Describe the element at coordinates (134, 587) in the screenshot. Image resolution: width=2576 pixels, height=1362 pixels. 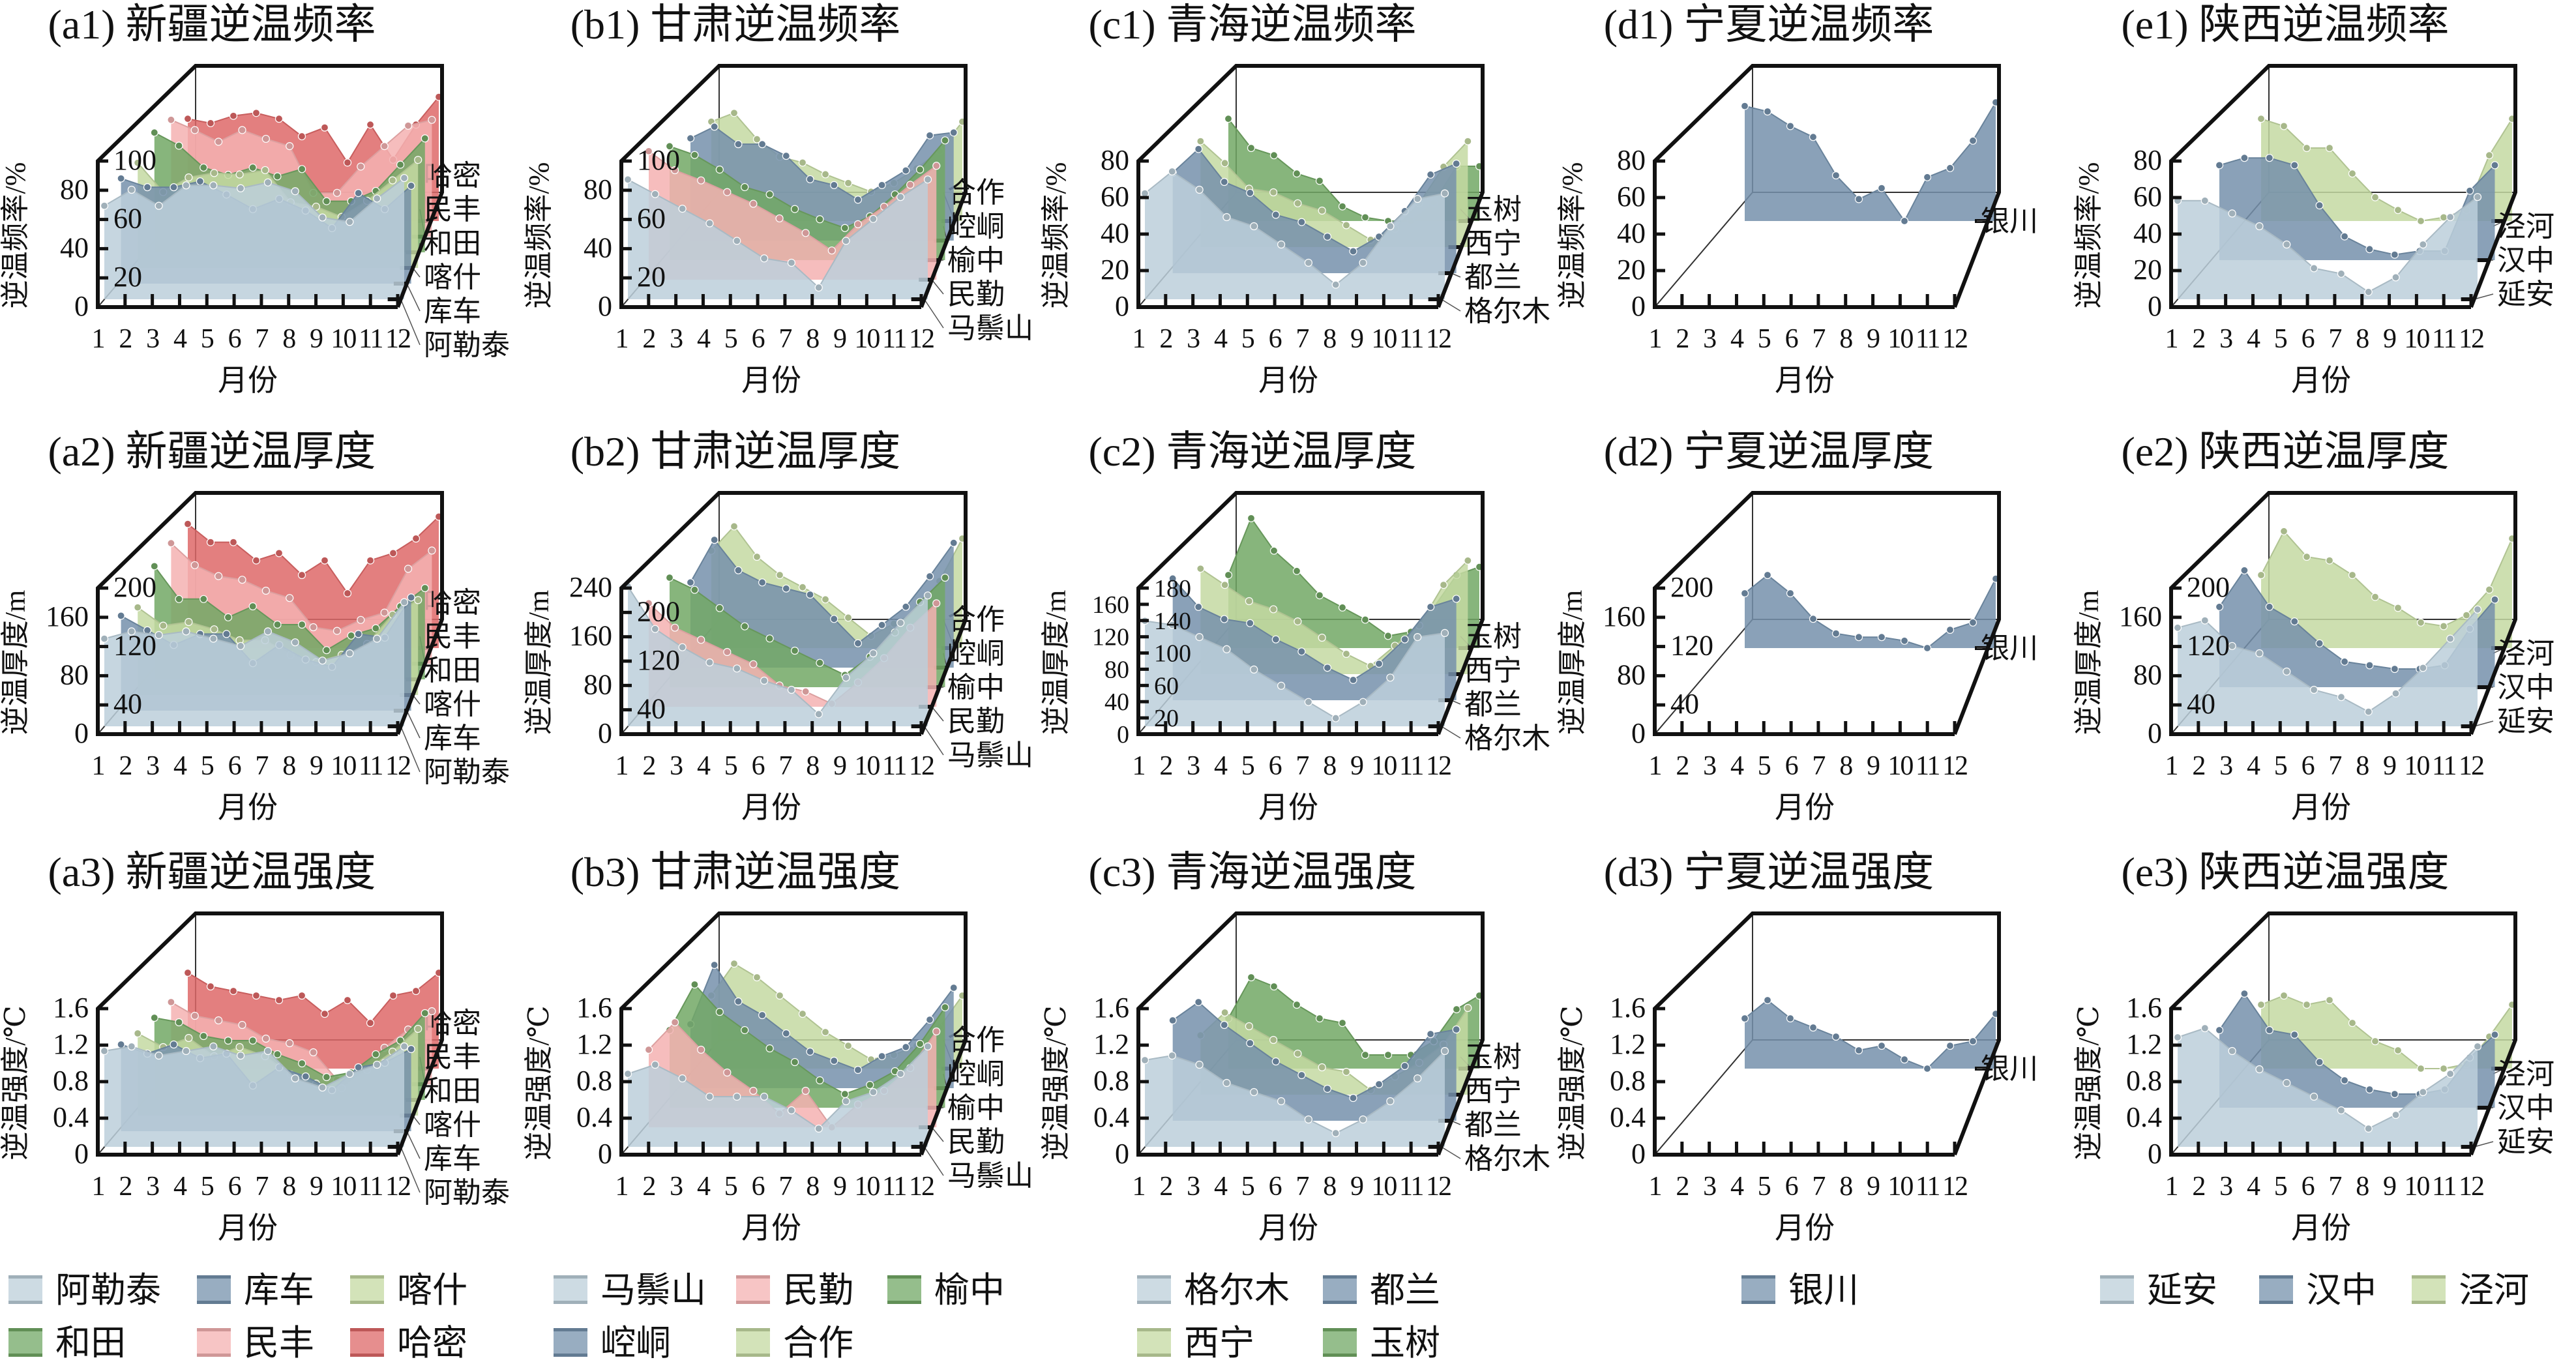
I see `y-tick-label: 200` at that location.